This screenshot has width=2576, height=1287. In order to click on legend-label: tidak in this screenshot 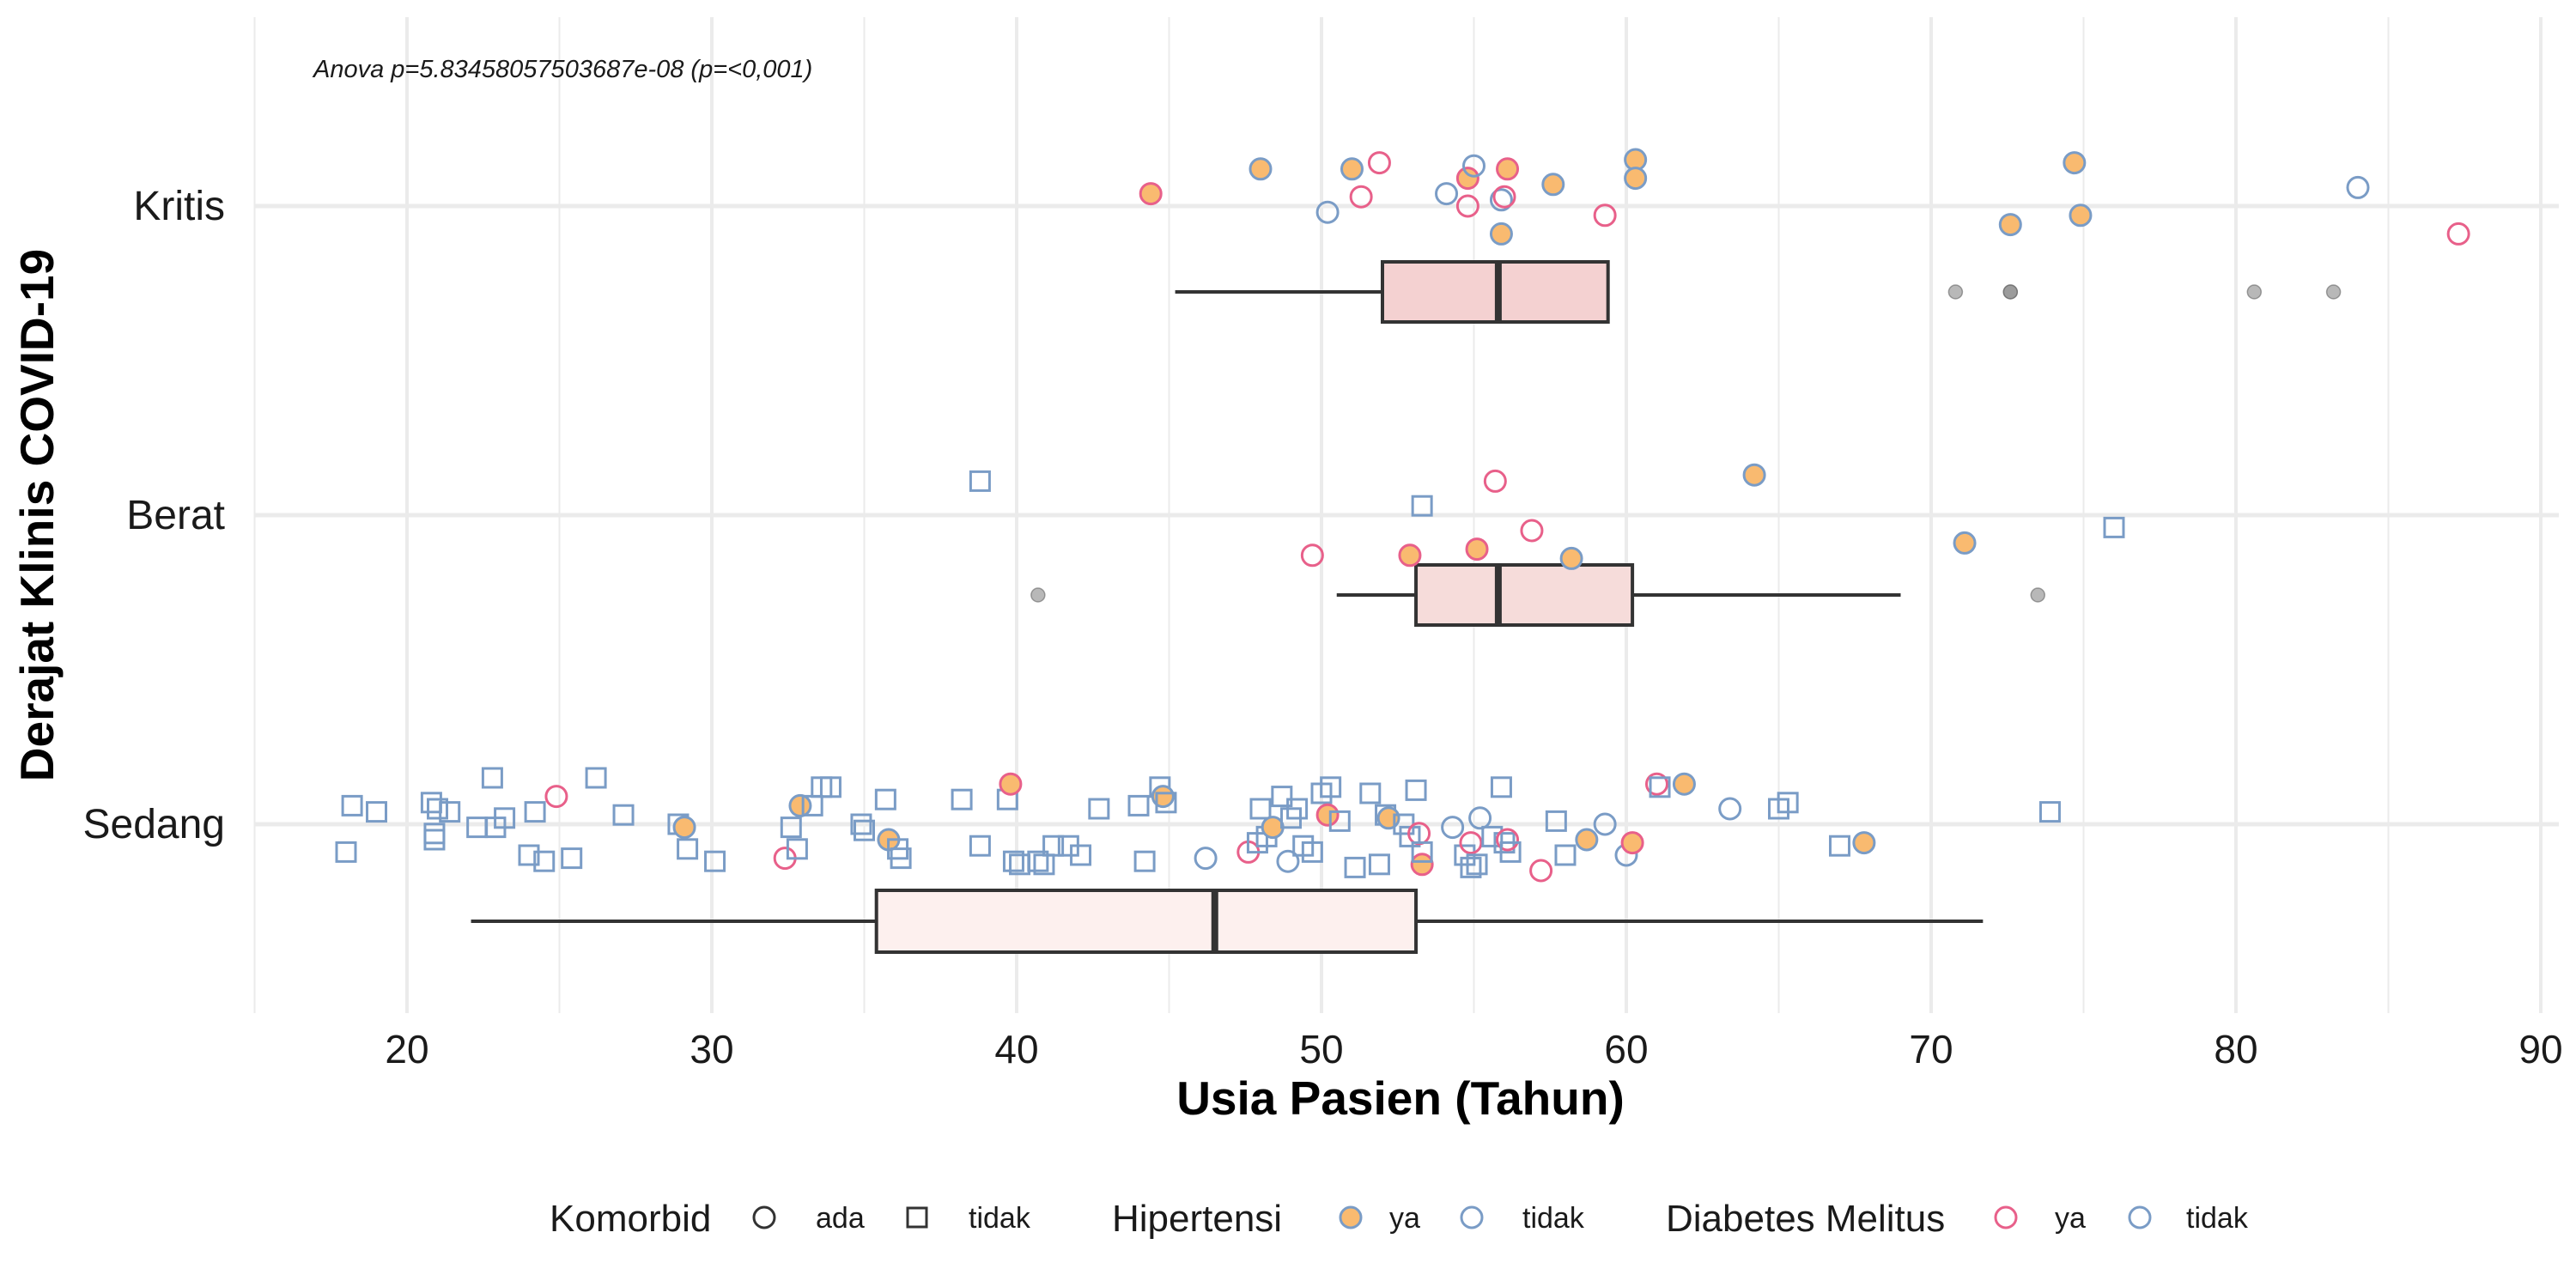, I will do `click(2217, 1218)`.